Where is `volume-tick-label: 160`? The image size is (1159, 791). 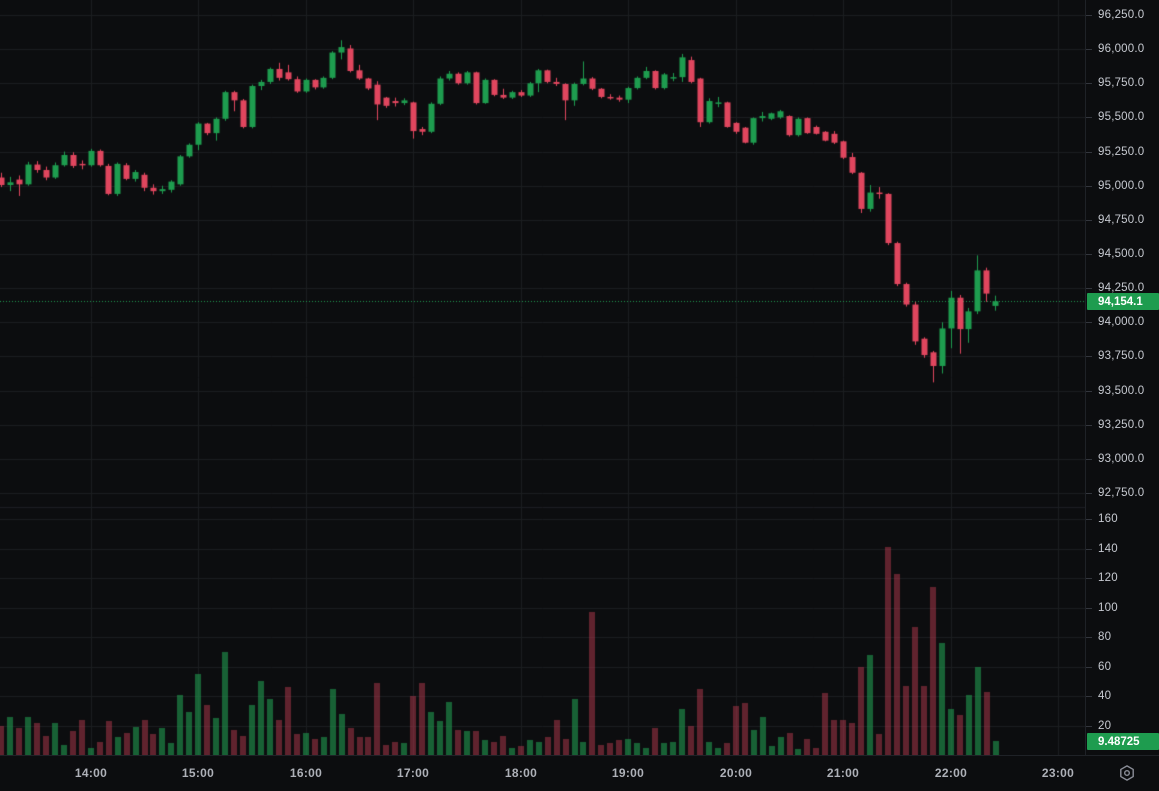 volume-tick-label: 160 is located at coordinates (1108, 519).